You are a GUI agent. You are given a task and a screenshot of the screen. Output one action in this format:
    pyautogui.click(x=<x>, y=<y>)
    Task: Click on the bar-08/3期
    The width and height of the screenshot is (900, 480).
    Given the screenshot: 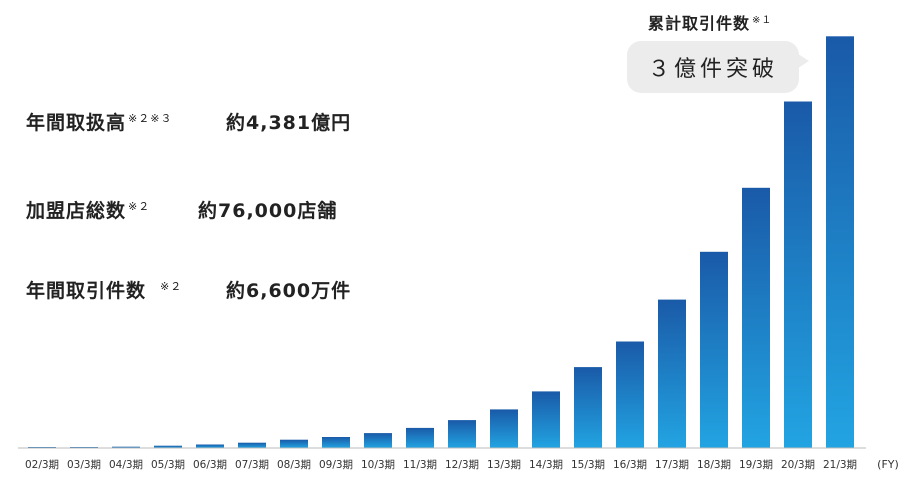 What is the action you would take?
    pyautogui.click(x=294, y=443)
    